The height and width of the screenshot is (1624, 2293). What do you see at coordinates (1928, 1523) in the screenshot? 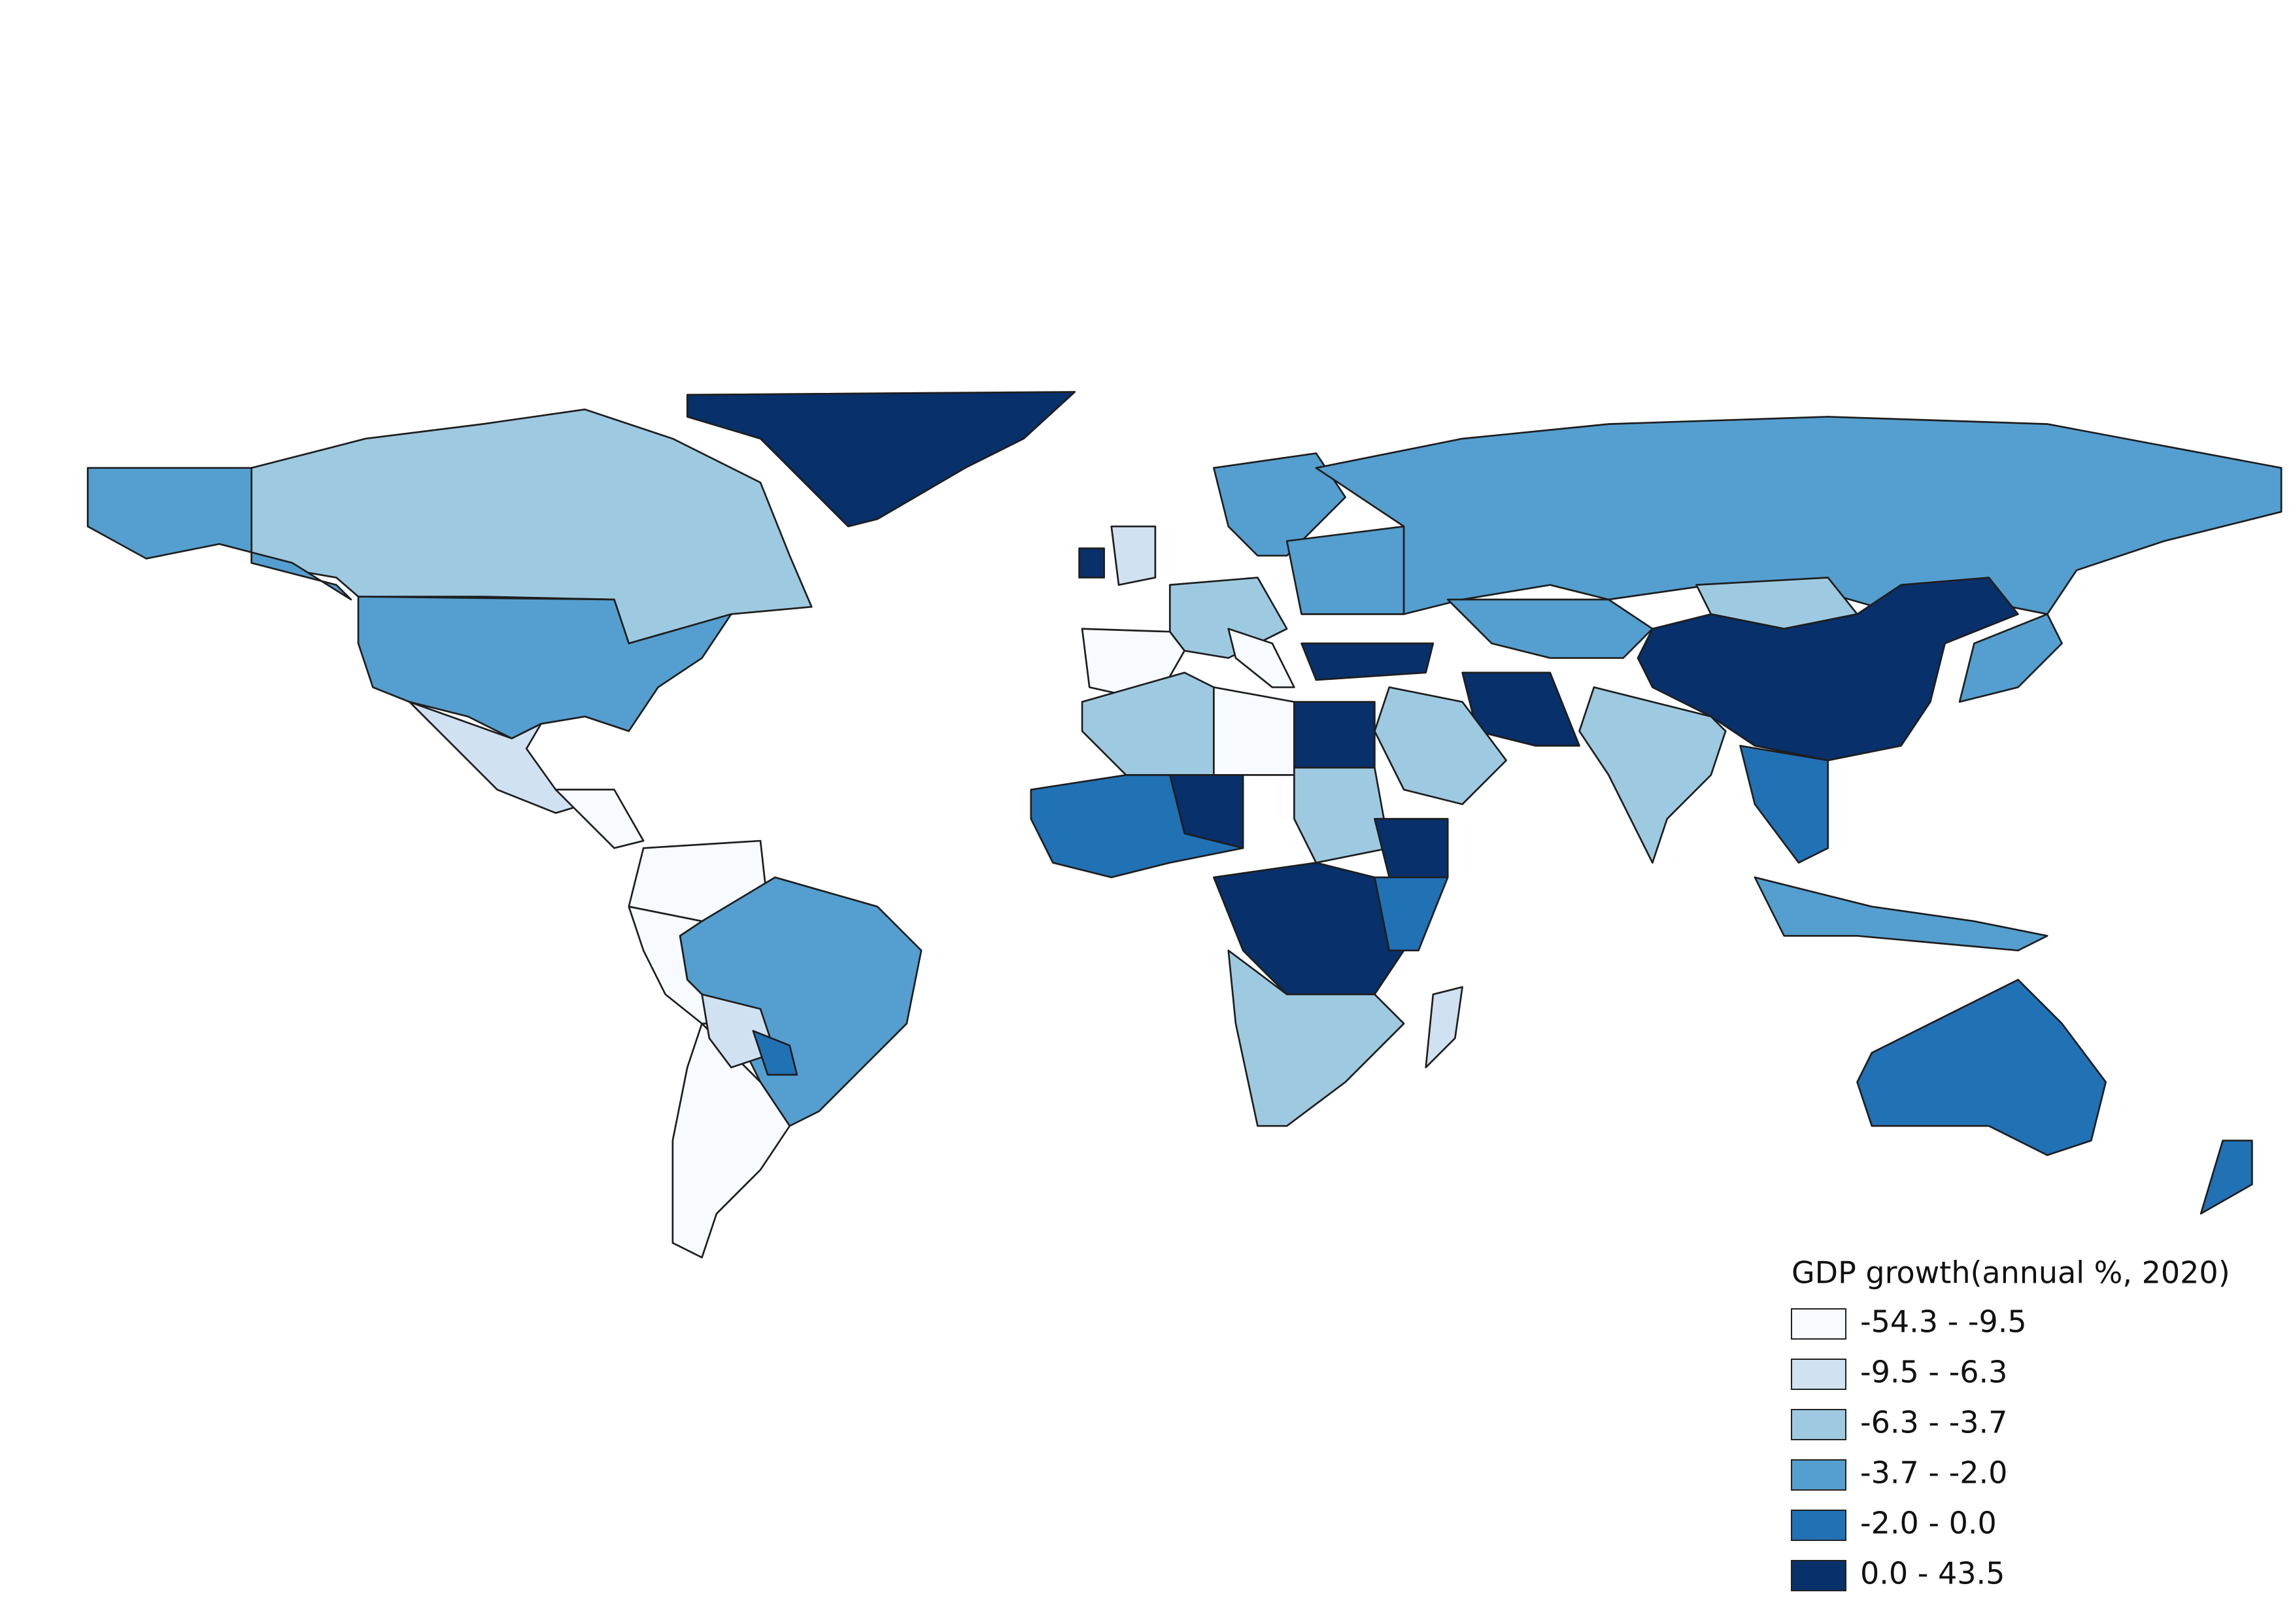
I see `legend-label: -2.0 - 0.0` at bounding box center [1928, 1523].